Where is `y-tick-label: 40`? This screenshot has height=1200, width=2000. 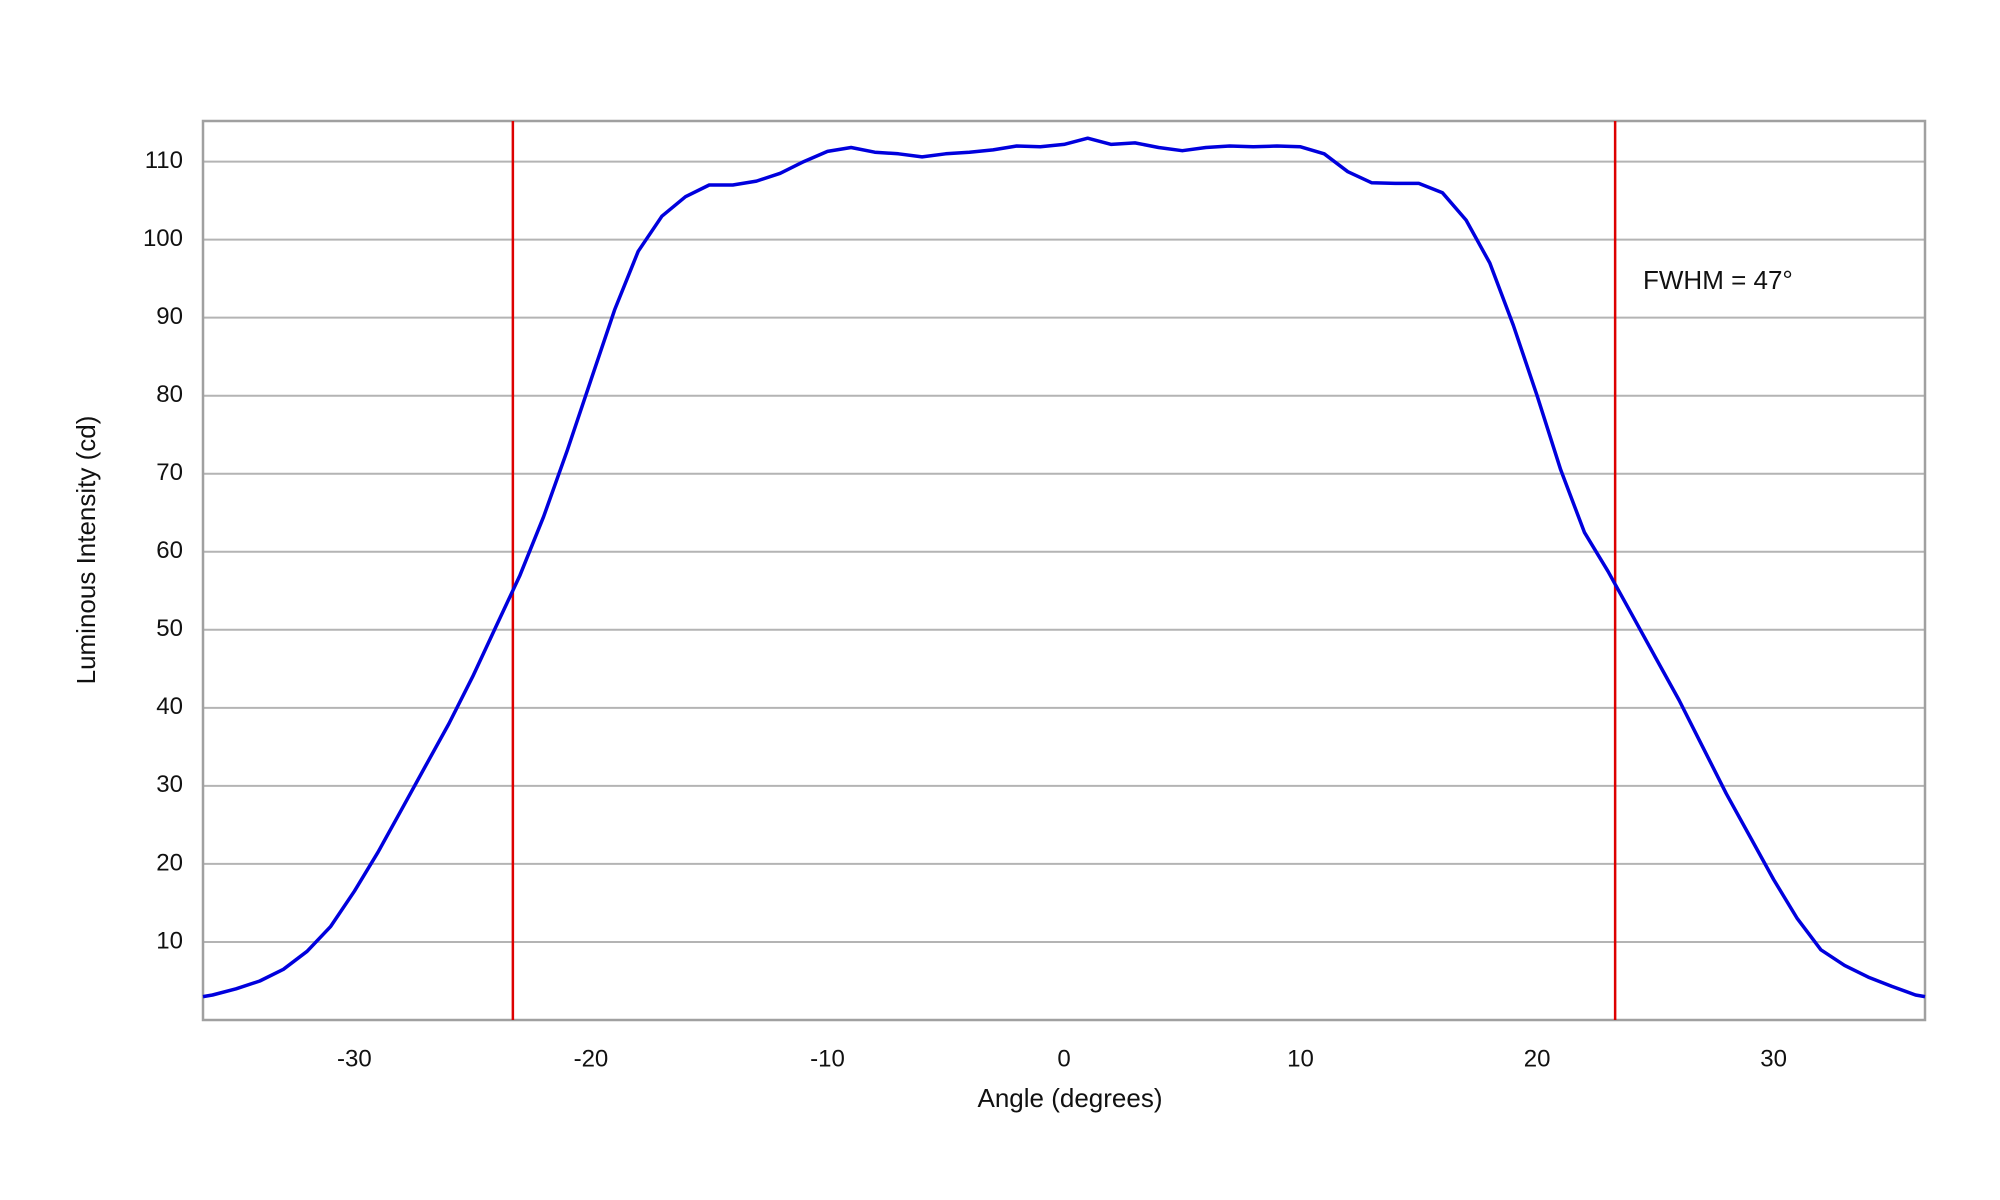 y-tick-label: 40 is located at coordinates (169, 706).